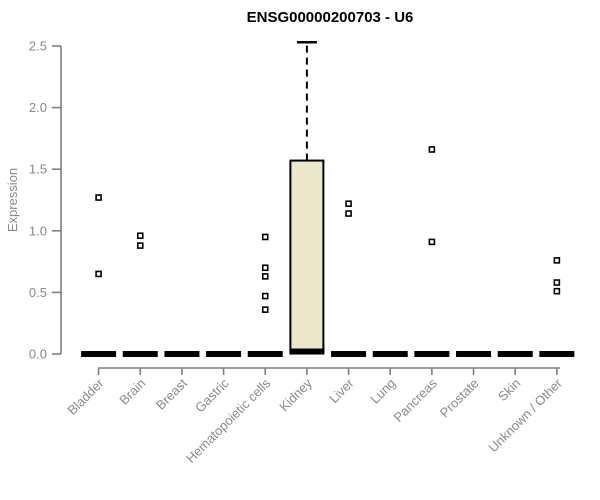 Image resolution: width=600 pixels, height=500 pixels. I want to click on y-tick-label: 1.0, so click(38, 230).